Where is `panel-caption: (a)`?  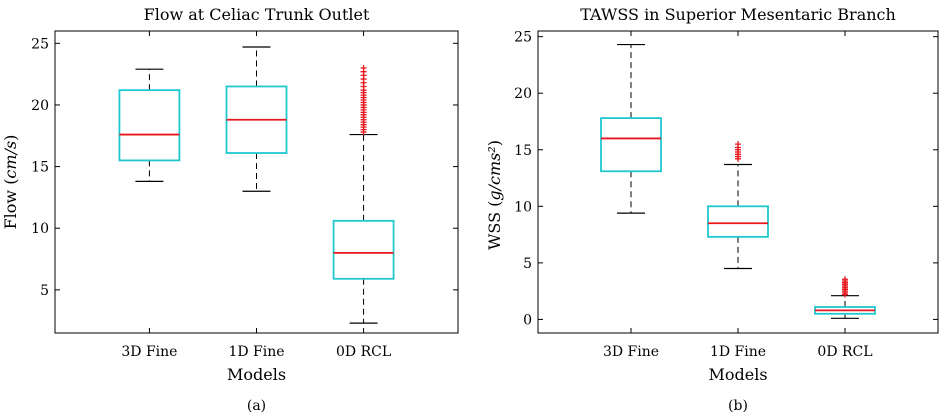
panel-caption: (a) is located at coordinates (256, 406).